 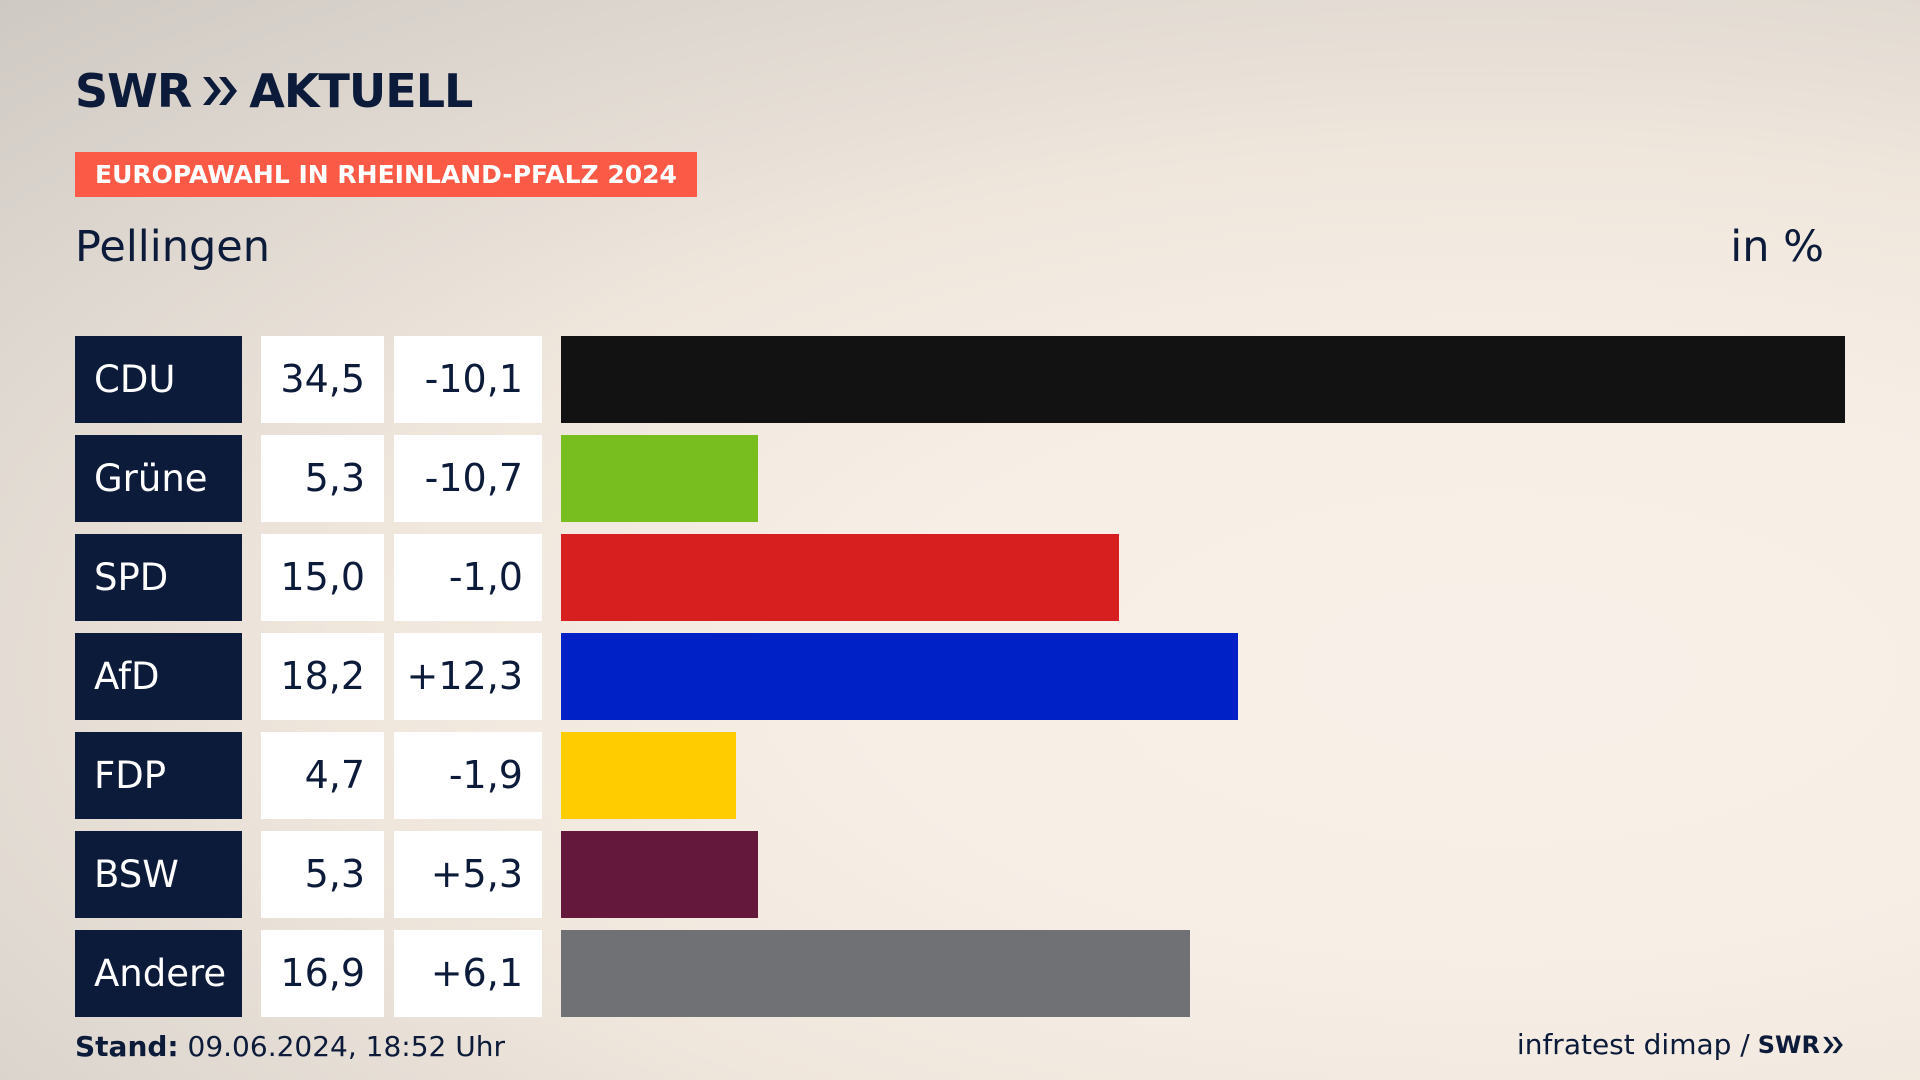 What do you see at coordinates (960, 775) in the screenshot?
I see `chart-row: FDP 4,7 -1,9` at bounding box center [960, 775].